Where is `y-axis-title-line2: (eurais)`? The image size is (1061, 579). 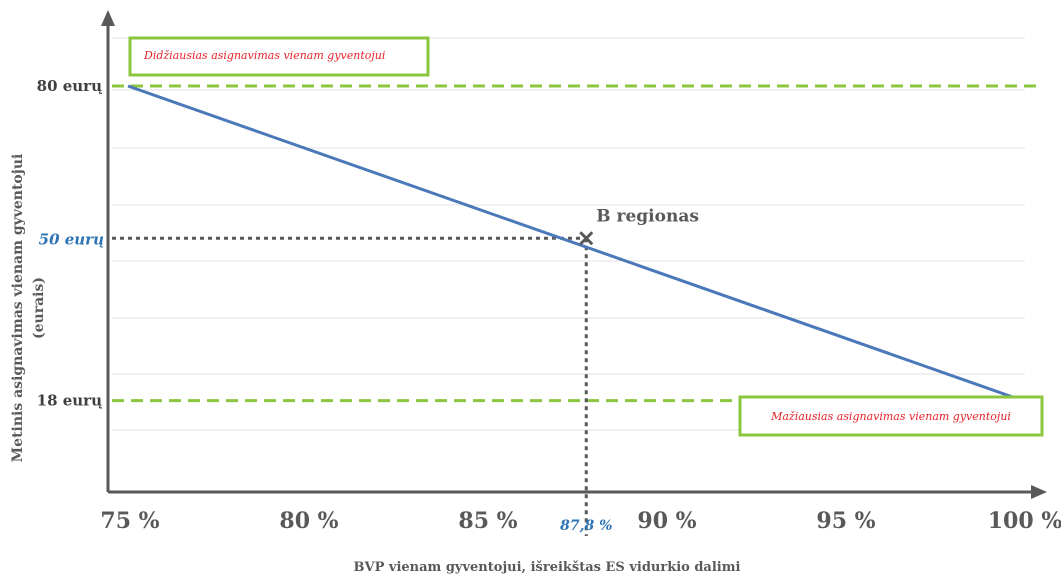
y-axis-title-line2: (eurais) is located at coordinates (39, 308).